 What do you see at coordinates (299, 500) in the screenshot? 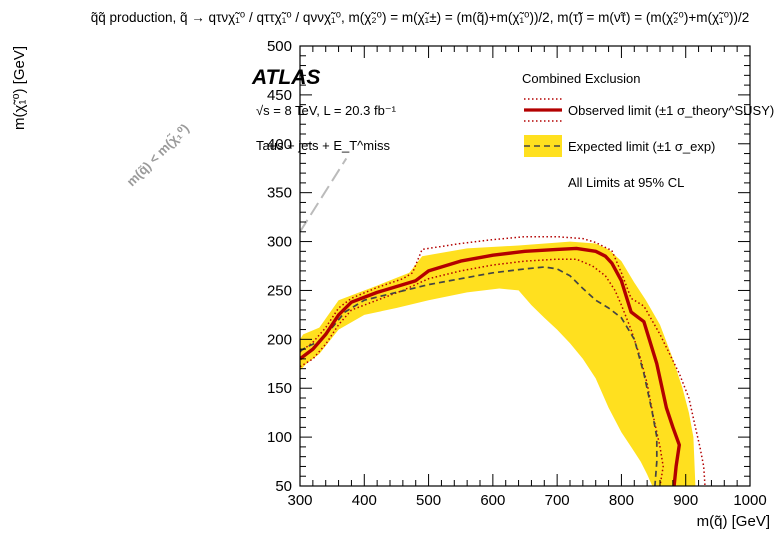
I see `x-tick-label: 300` at bounding box center [299, 500].